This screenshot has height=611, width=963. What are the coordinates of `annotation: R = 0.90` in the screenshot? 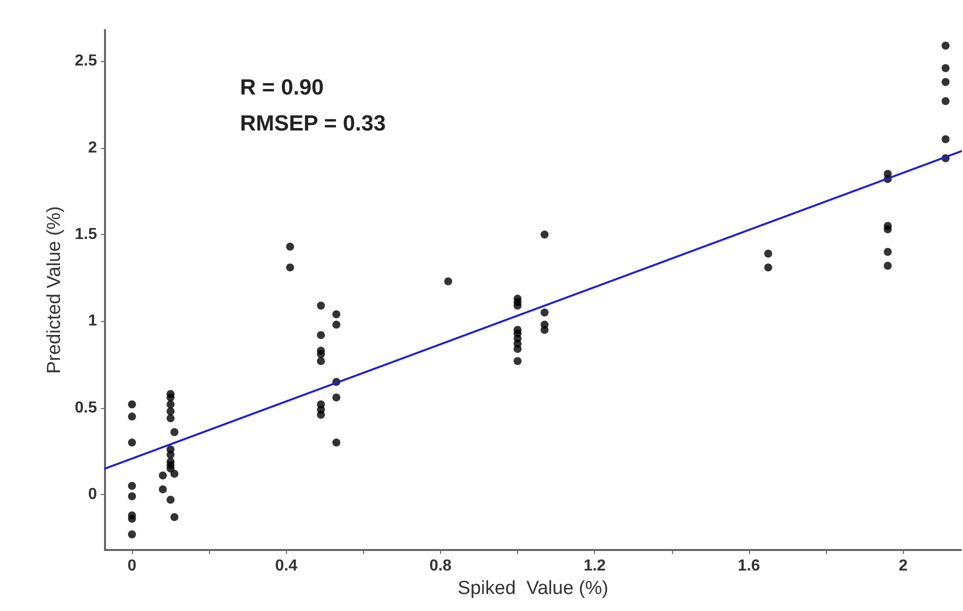 It's located at (282, 87).